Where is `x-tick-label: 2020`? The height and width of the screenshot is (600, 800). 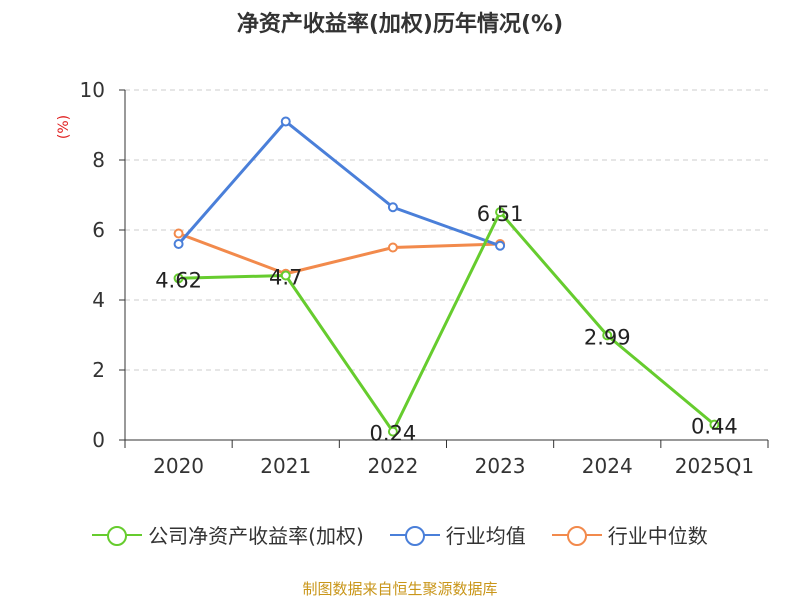 x-tick-label: 2020 is located at coordinates (178, 466).